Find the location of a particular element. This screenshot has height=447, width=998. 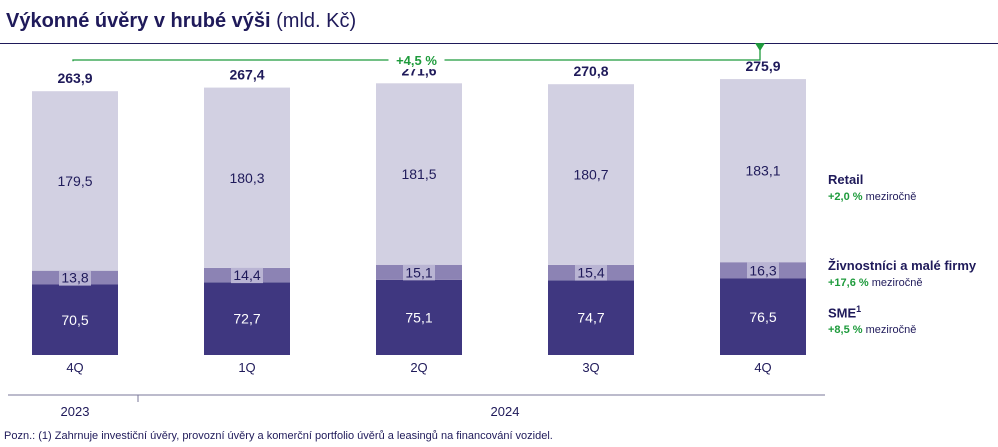

legend-small-business-change: +17,6 % is located at coordinates (848, 283).